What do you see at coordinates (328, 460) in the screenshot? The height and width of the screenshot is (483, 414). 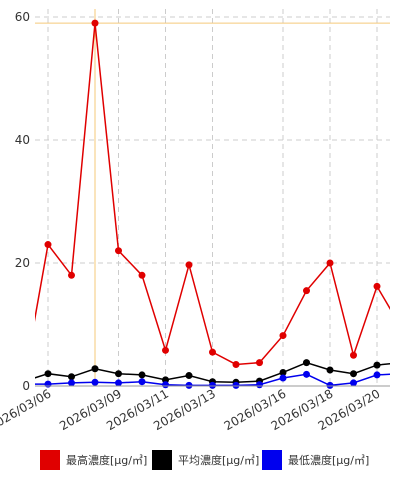 I see `legend-label: 最低濃度[μg/㎥]` at bounding box center [328, 460].